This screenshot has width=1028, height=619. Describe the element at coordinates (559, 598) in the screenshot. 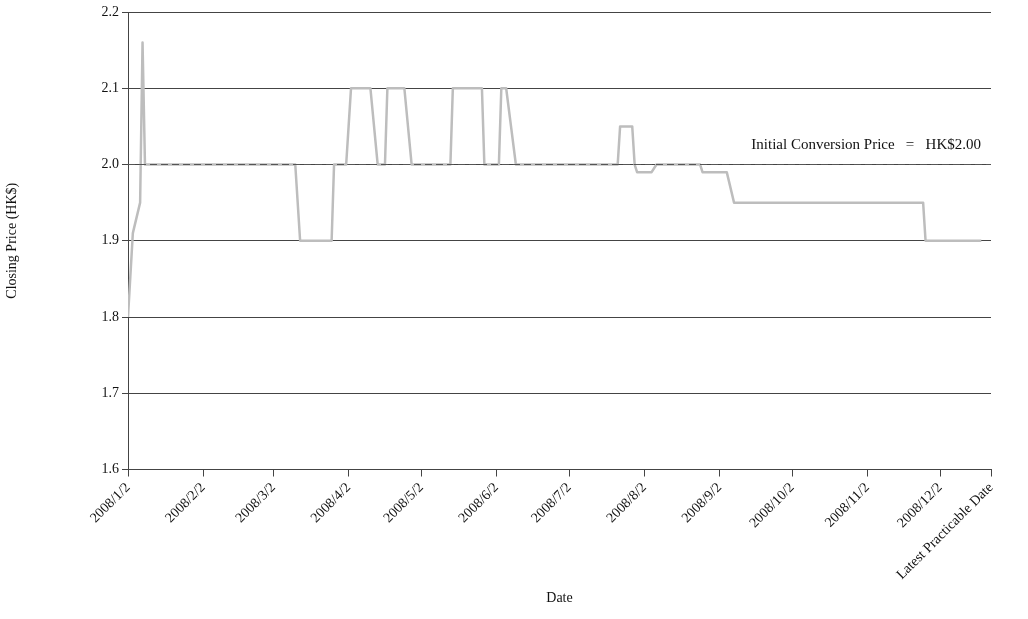

I see `x-axis-title: Date` at that location.